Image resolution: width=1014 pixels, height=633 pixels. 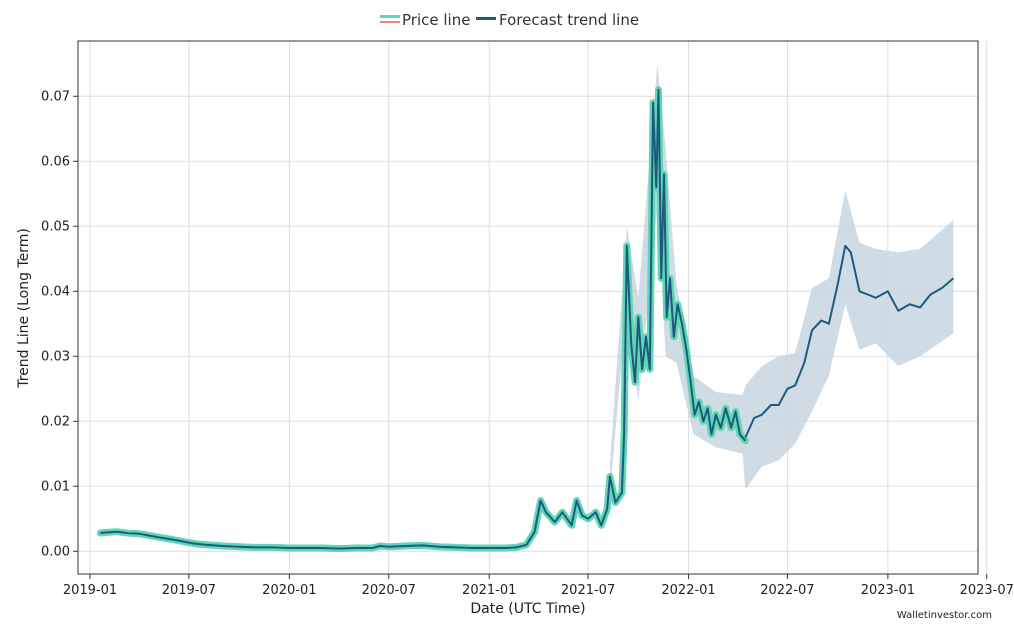 What do you see at coordinates (189, 590) in the screenshot?
I see `x-tick-label: 2019-07` at bounding box center [189, 590].